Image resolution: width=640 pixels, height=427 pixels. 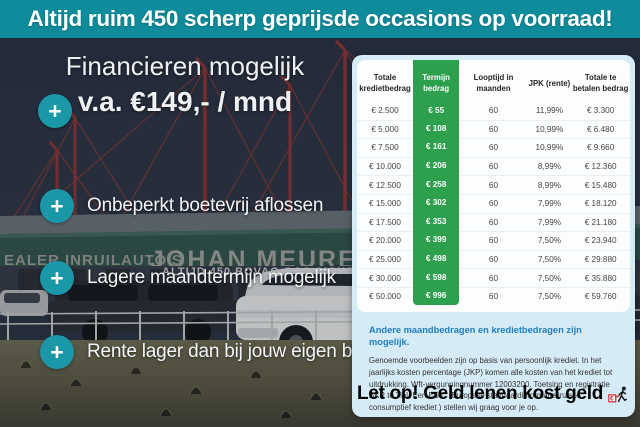 I want to click on cell-totaal: € 6.480, so click(x=600, y=129).